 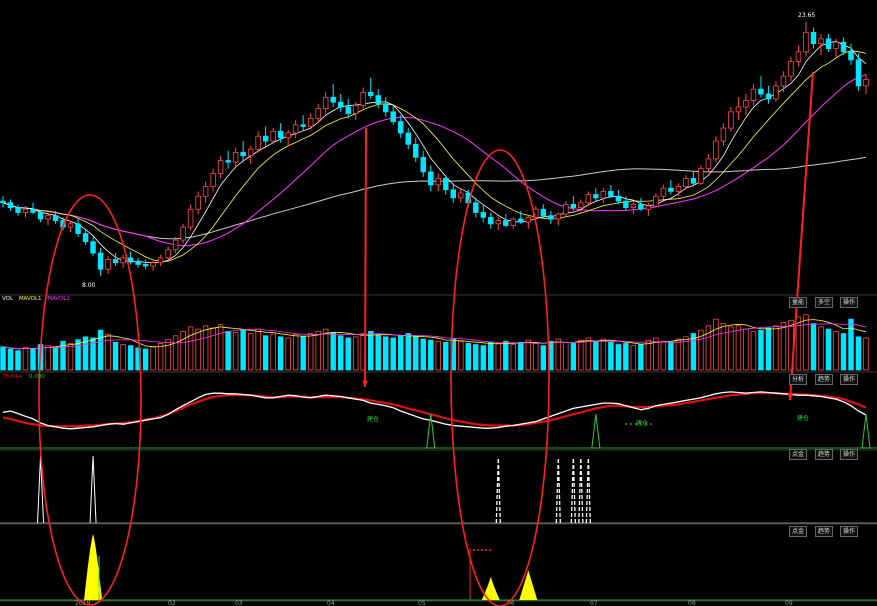 What do you see at coordinates (824, 454) in the screenshot?
I see `button-p4-2: 趋势` at bounding box center [824, 454].